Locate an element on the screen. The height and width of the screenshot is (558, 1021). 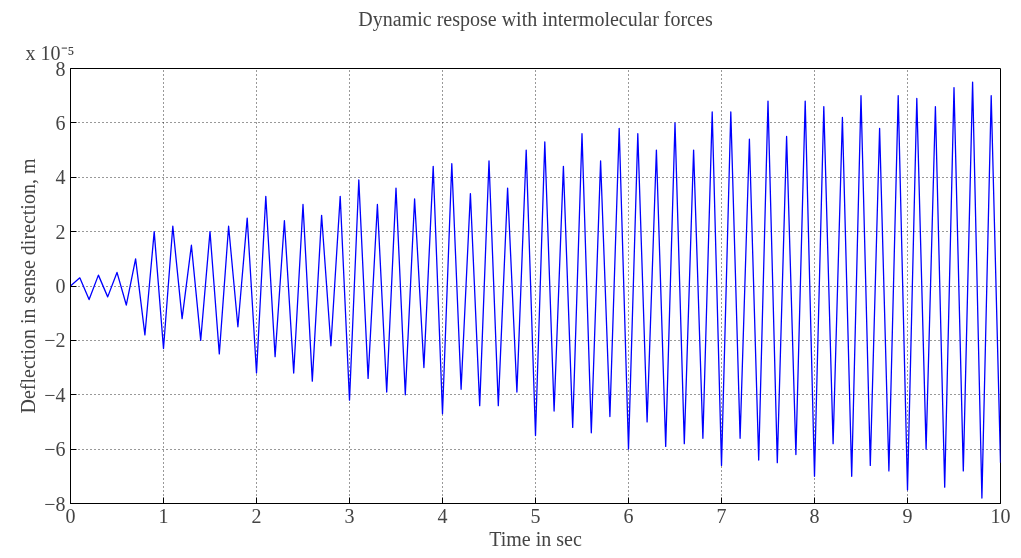
y-axis-title: Deflection in sense direction, m is located at coordinates (28, 286).